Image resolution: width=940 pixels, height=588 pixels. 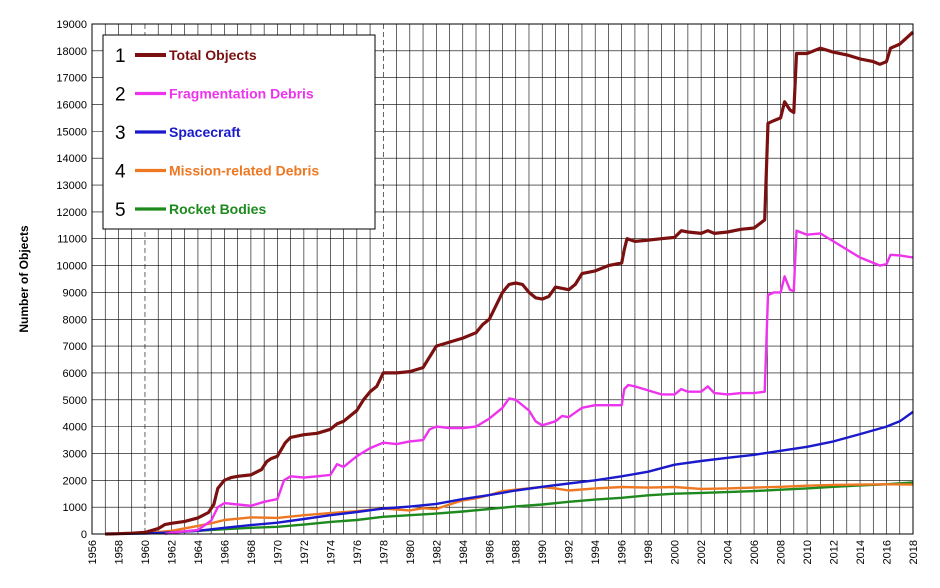 I want to click on x-tick-label: 1960, so click(x=146, y=552).